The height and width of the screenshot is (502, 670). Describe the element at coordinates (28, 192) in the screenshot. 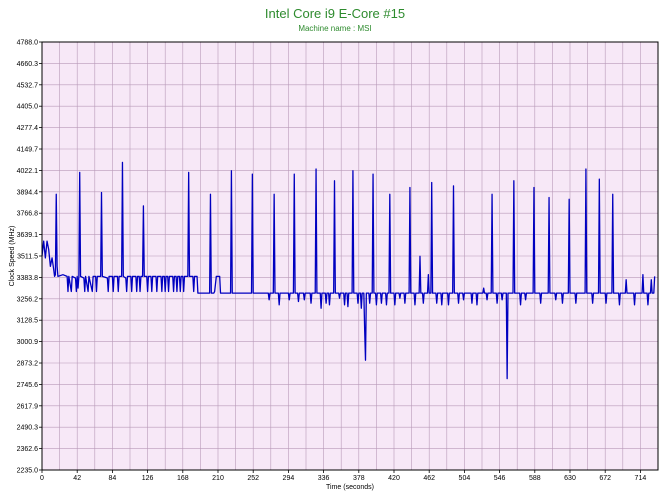

I see `y-tick-label: 3894.4` at that location.